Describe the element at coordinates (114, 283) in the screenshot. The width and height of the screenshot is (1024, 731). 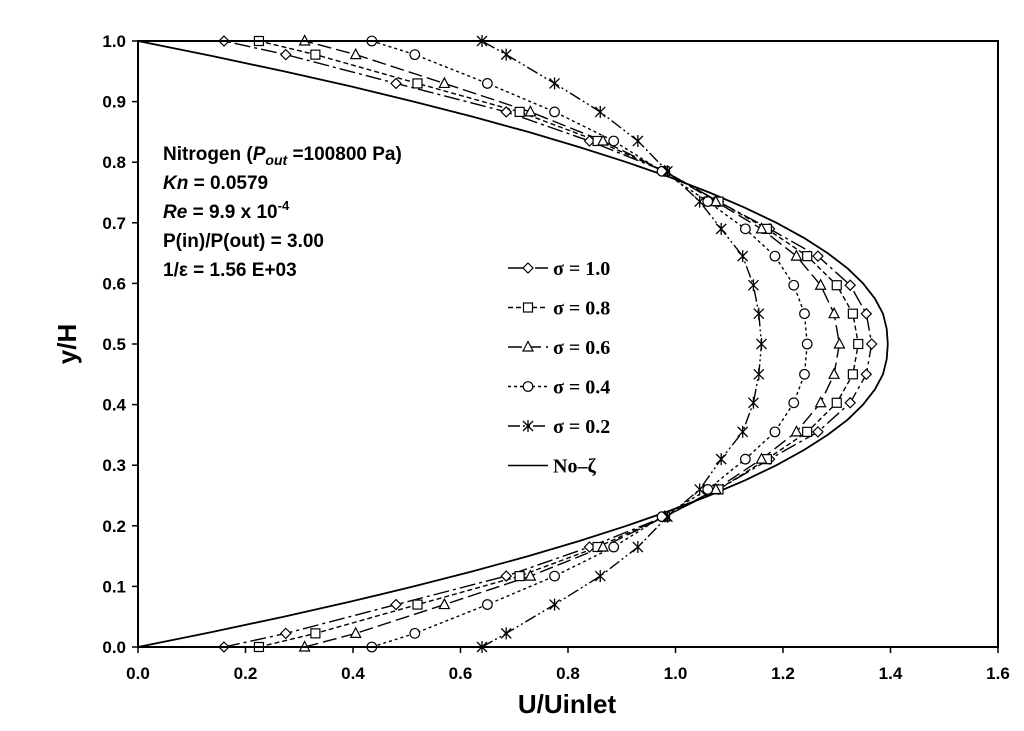
I see `y-tick-label: 0.6` at that location.